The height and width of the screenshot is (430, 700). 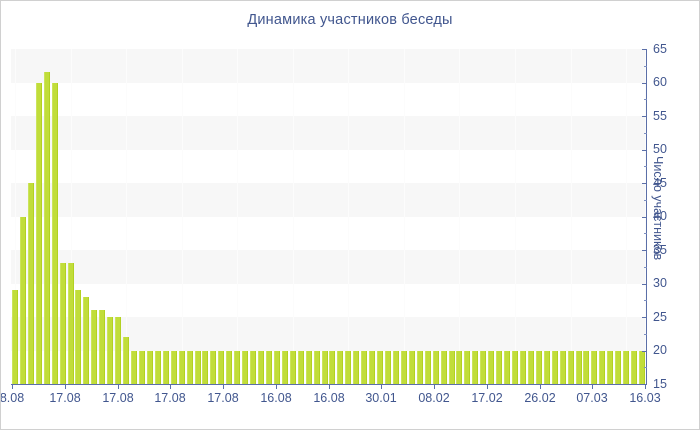 I want to click on y-axis-label: 45, so click(x=660, y=183).